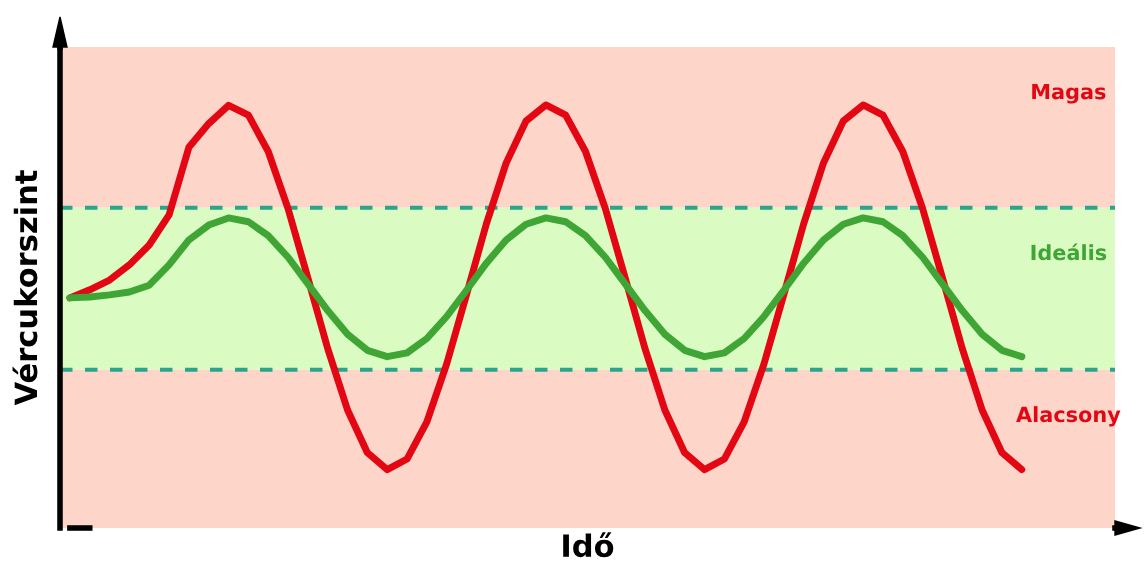  I want to click on band-label: Alacsony, so click(1068, 416).